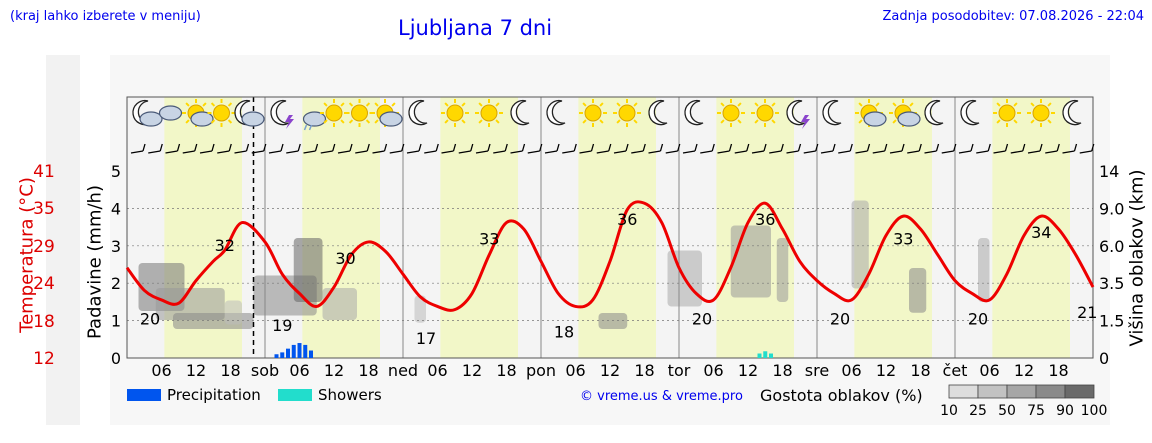 The width and height of the screenshot is (1152, 443). I want to click on temperature-tick: 12, so click(44, 359).